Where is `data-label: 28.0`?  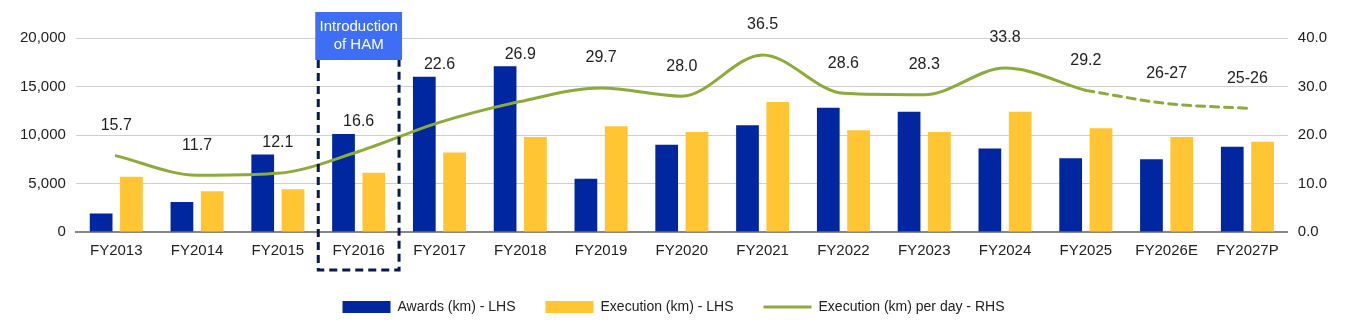 data-label: 28.0 is located at coordinates (682, 65).